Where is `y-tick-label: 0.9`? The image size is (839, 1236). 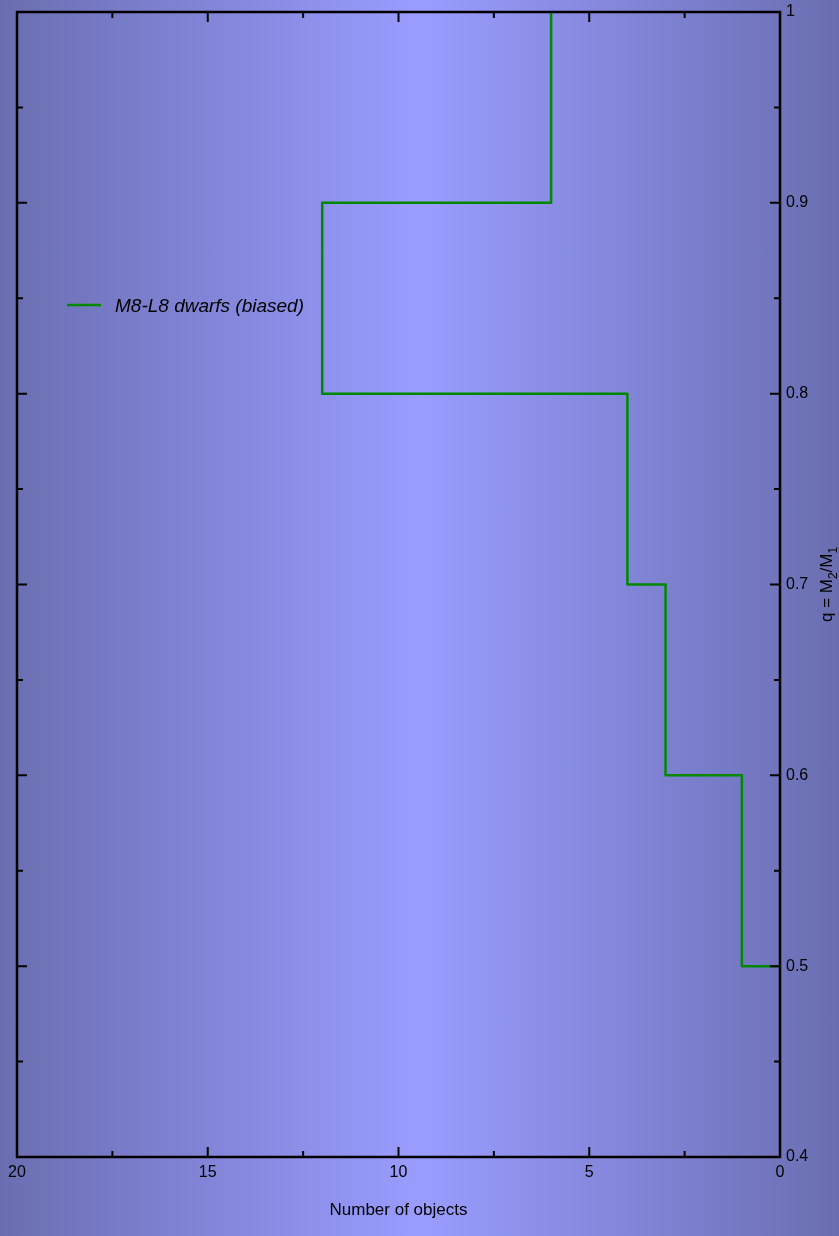 y-tick-label: 0.9 is located at coordinates (797, 202).